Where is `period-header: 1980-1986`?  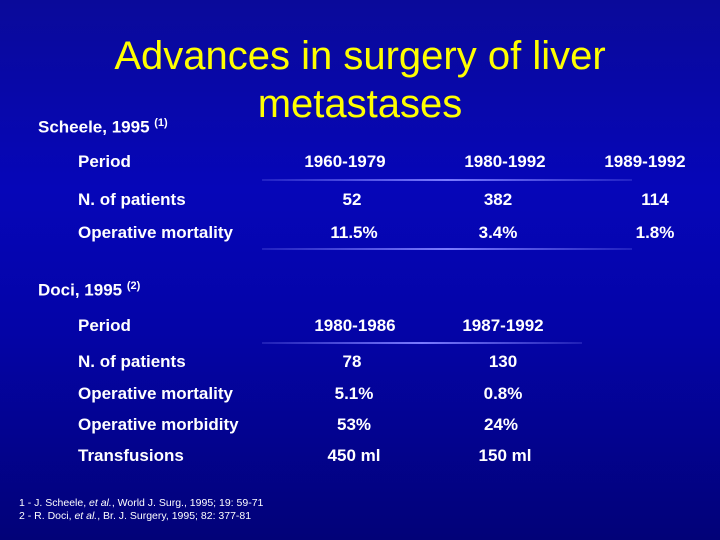
period-header: 1980-1986 is located at coordinates (355, 325).